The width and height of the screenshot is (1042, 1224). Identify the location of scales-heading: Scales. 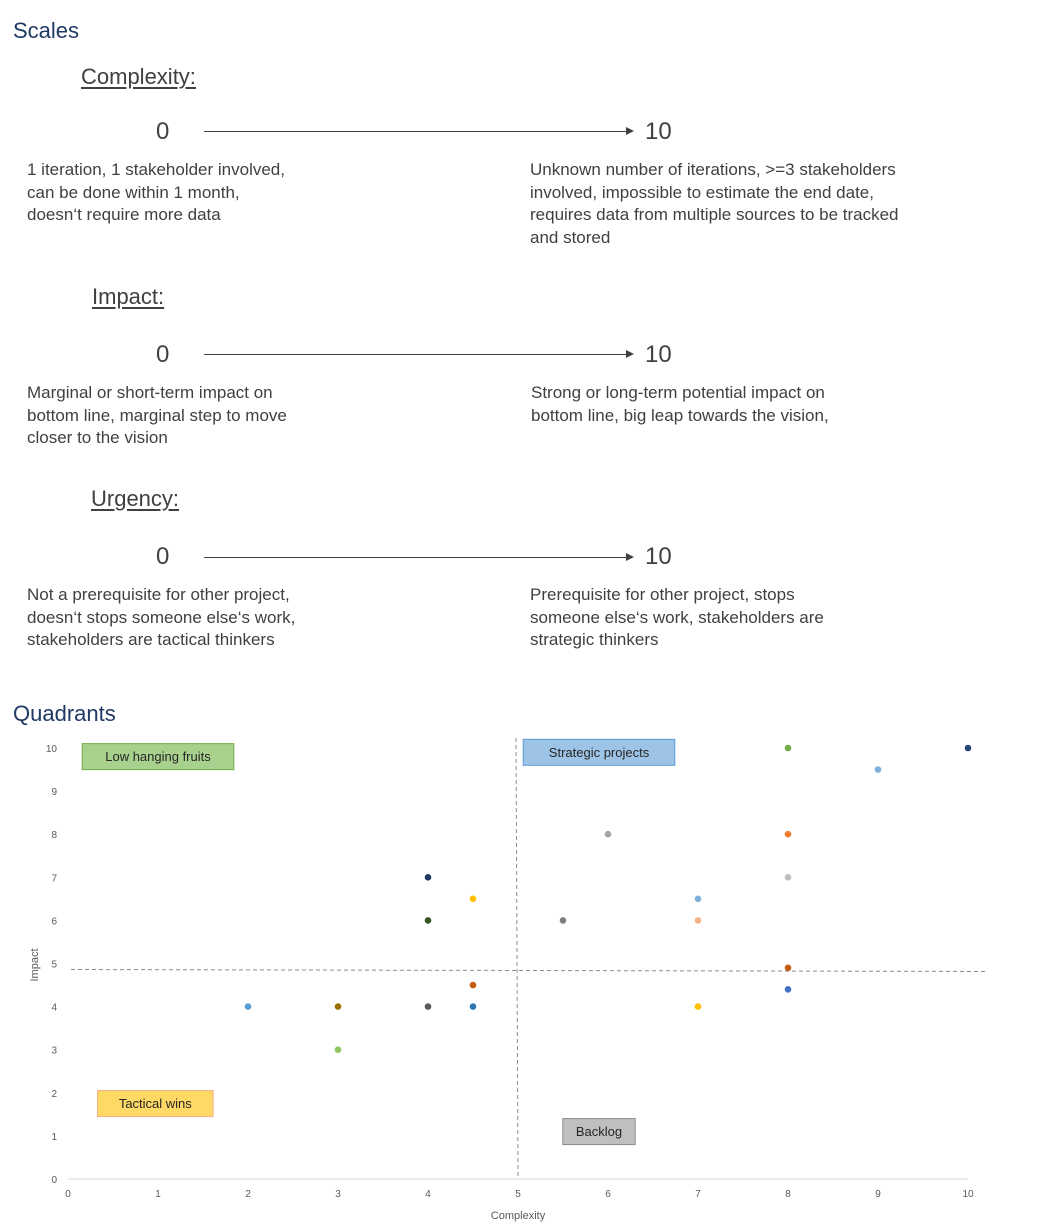
(46, 30).